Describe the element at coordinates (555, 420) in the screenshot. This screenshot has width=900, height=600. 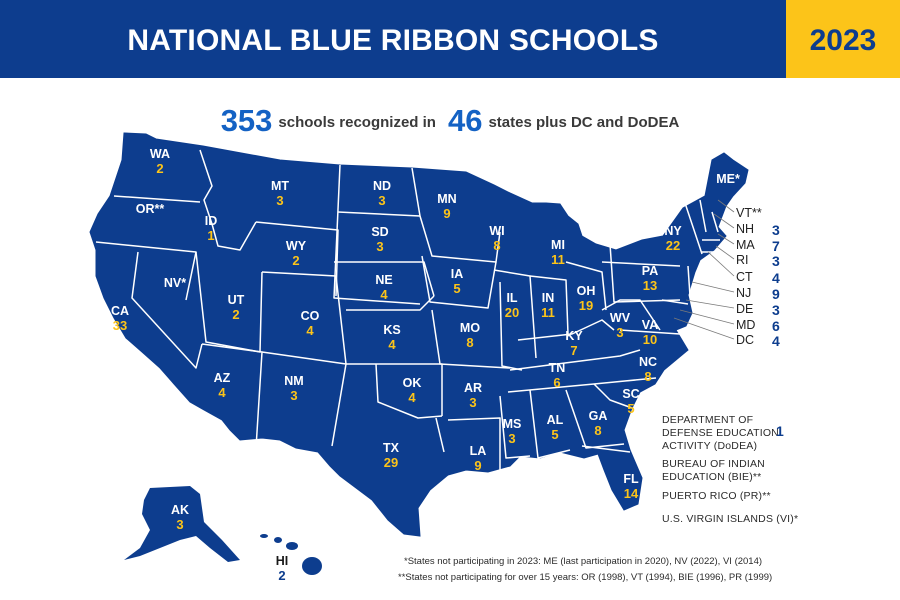
I see `state-label-al: AL` at that location.